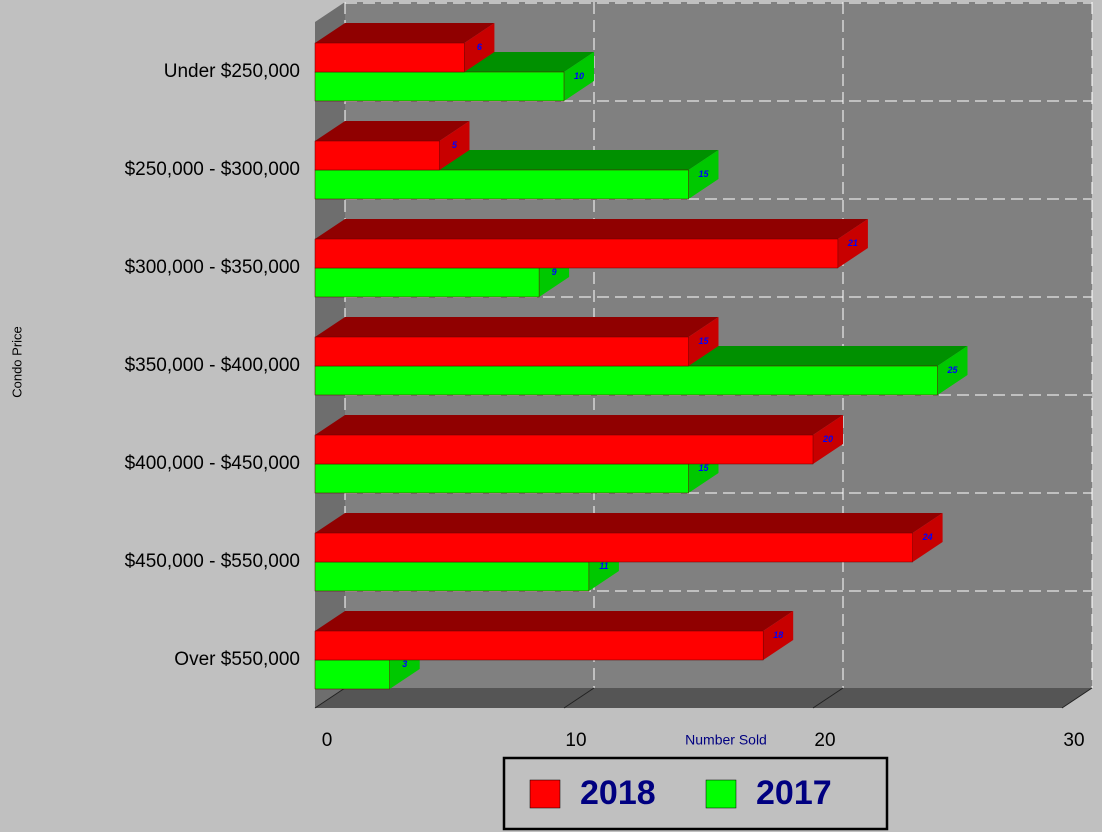 This screenshot has height=832, width=1102. Describe the element at coordinates (212, 169) in the screenshot. I see `y-tick-label: $250,000 - $300,000` at that location.